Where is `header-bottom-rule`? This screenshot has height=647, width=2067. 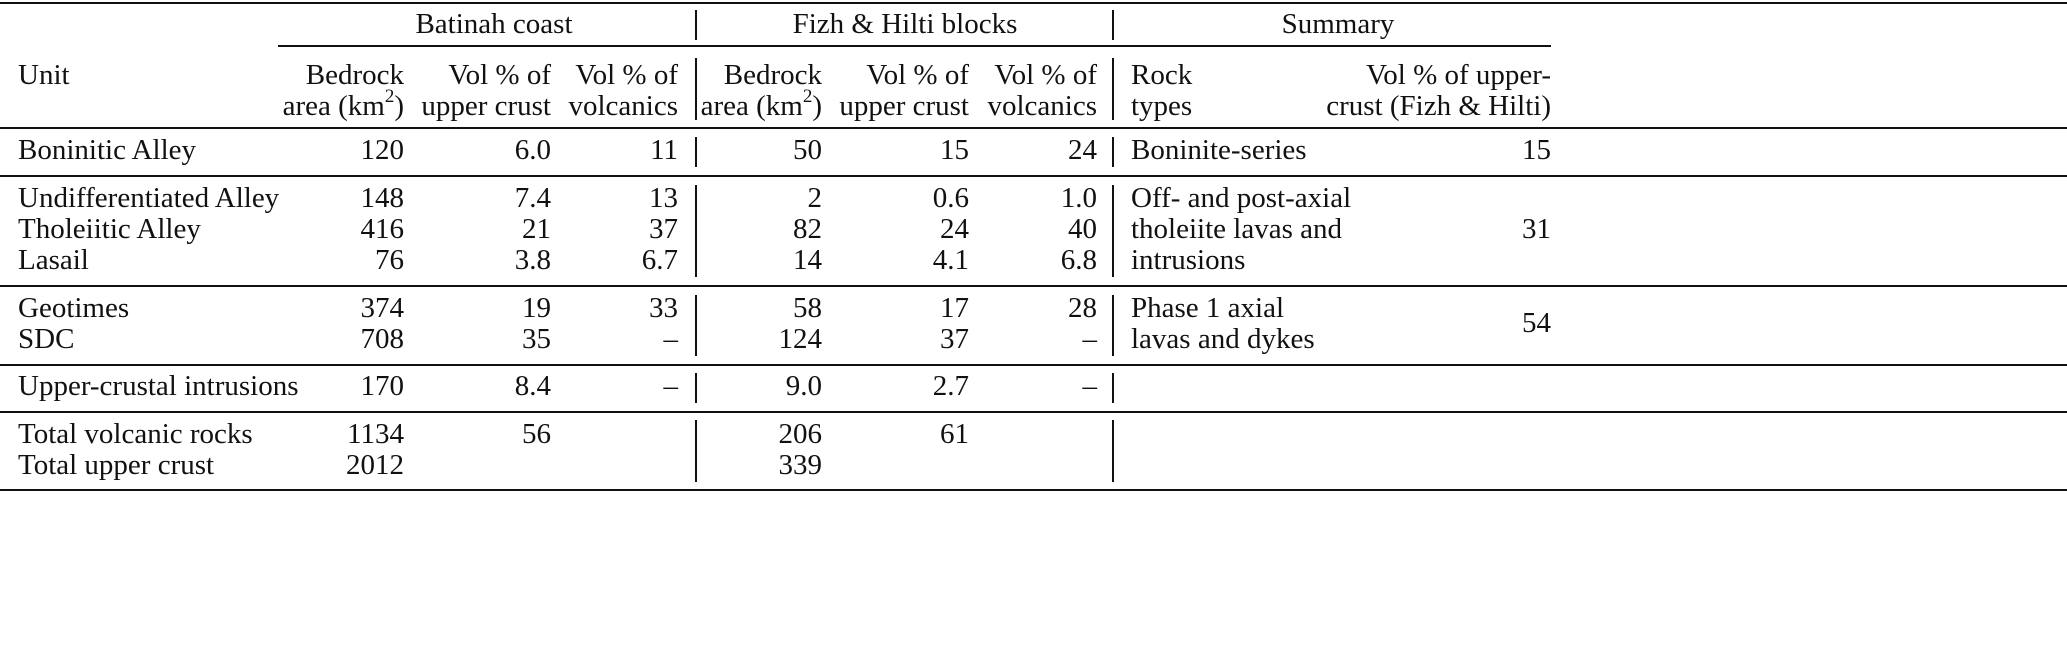 header-bottom-rule is located at coordinates (1033, 128).